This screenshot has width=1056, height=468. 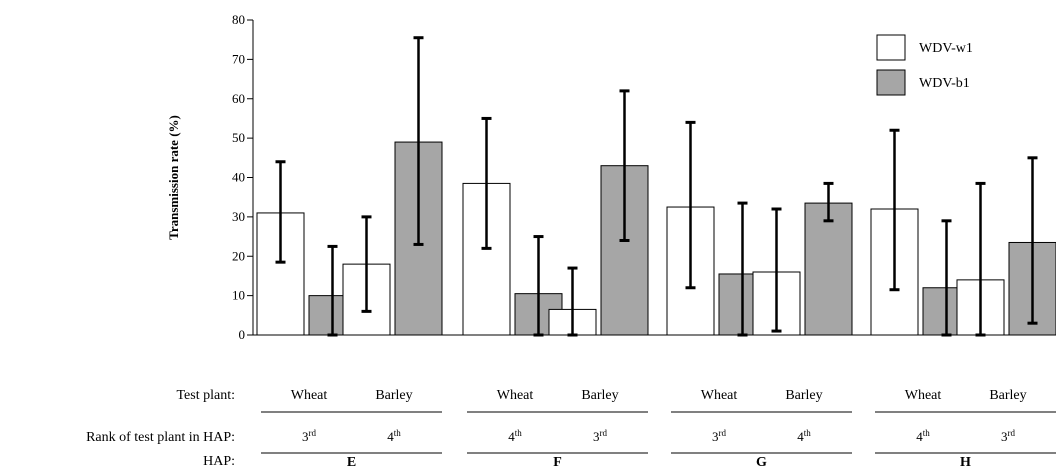 What do you see at coordinates (761, 461) in the screenshot?
I see `hap-label: G` at bounding box center [761, 461].